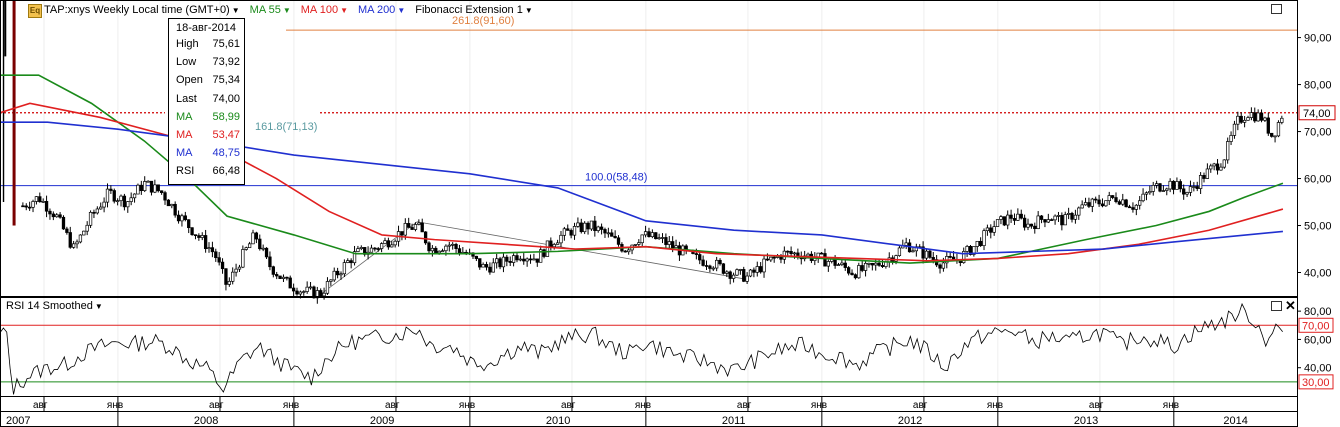 This screenshot has height=427, width=1340. What do you see at coordinates (474, 10) in the screenshot?
I see `fibonacci-legend: Fibonacci Extension 1 ▼` at bounding box center [474, 10].